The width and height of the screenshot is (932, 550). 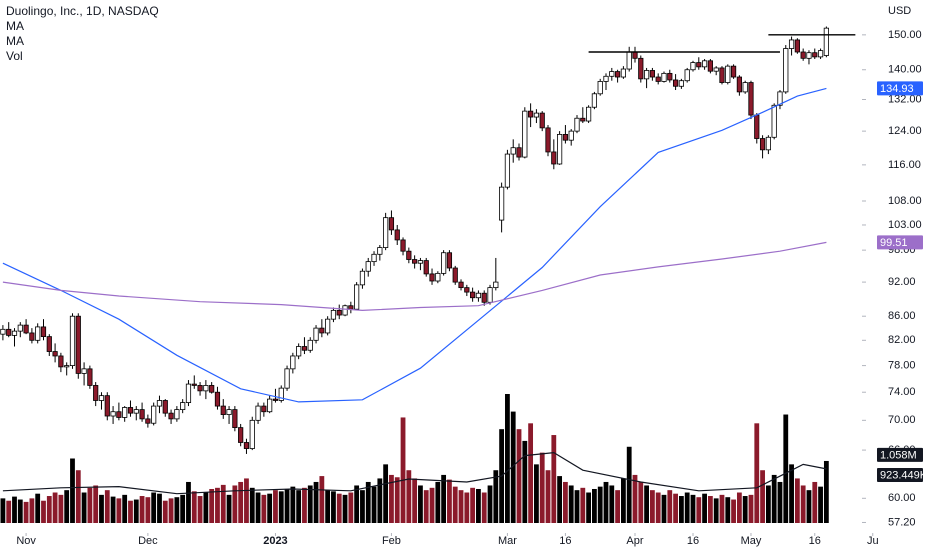 I want to click on price-badge-label: 1.058M, so click(x=898, y=455).